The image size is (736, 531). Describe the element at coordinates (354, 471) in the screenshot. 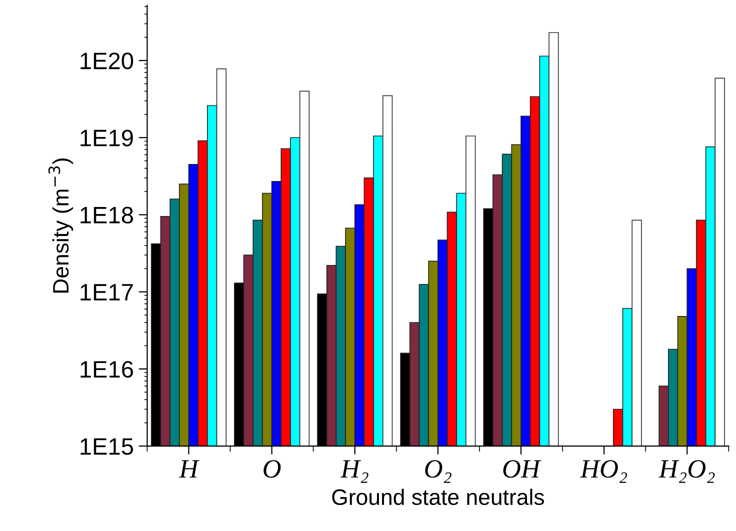

I see `x-tick-label: H₂` at that location.